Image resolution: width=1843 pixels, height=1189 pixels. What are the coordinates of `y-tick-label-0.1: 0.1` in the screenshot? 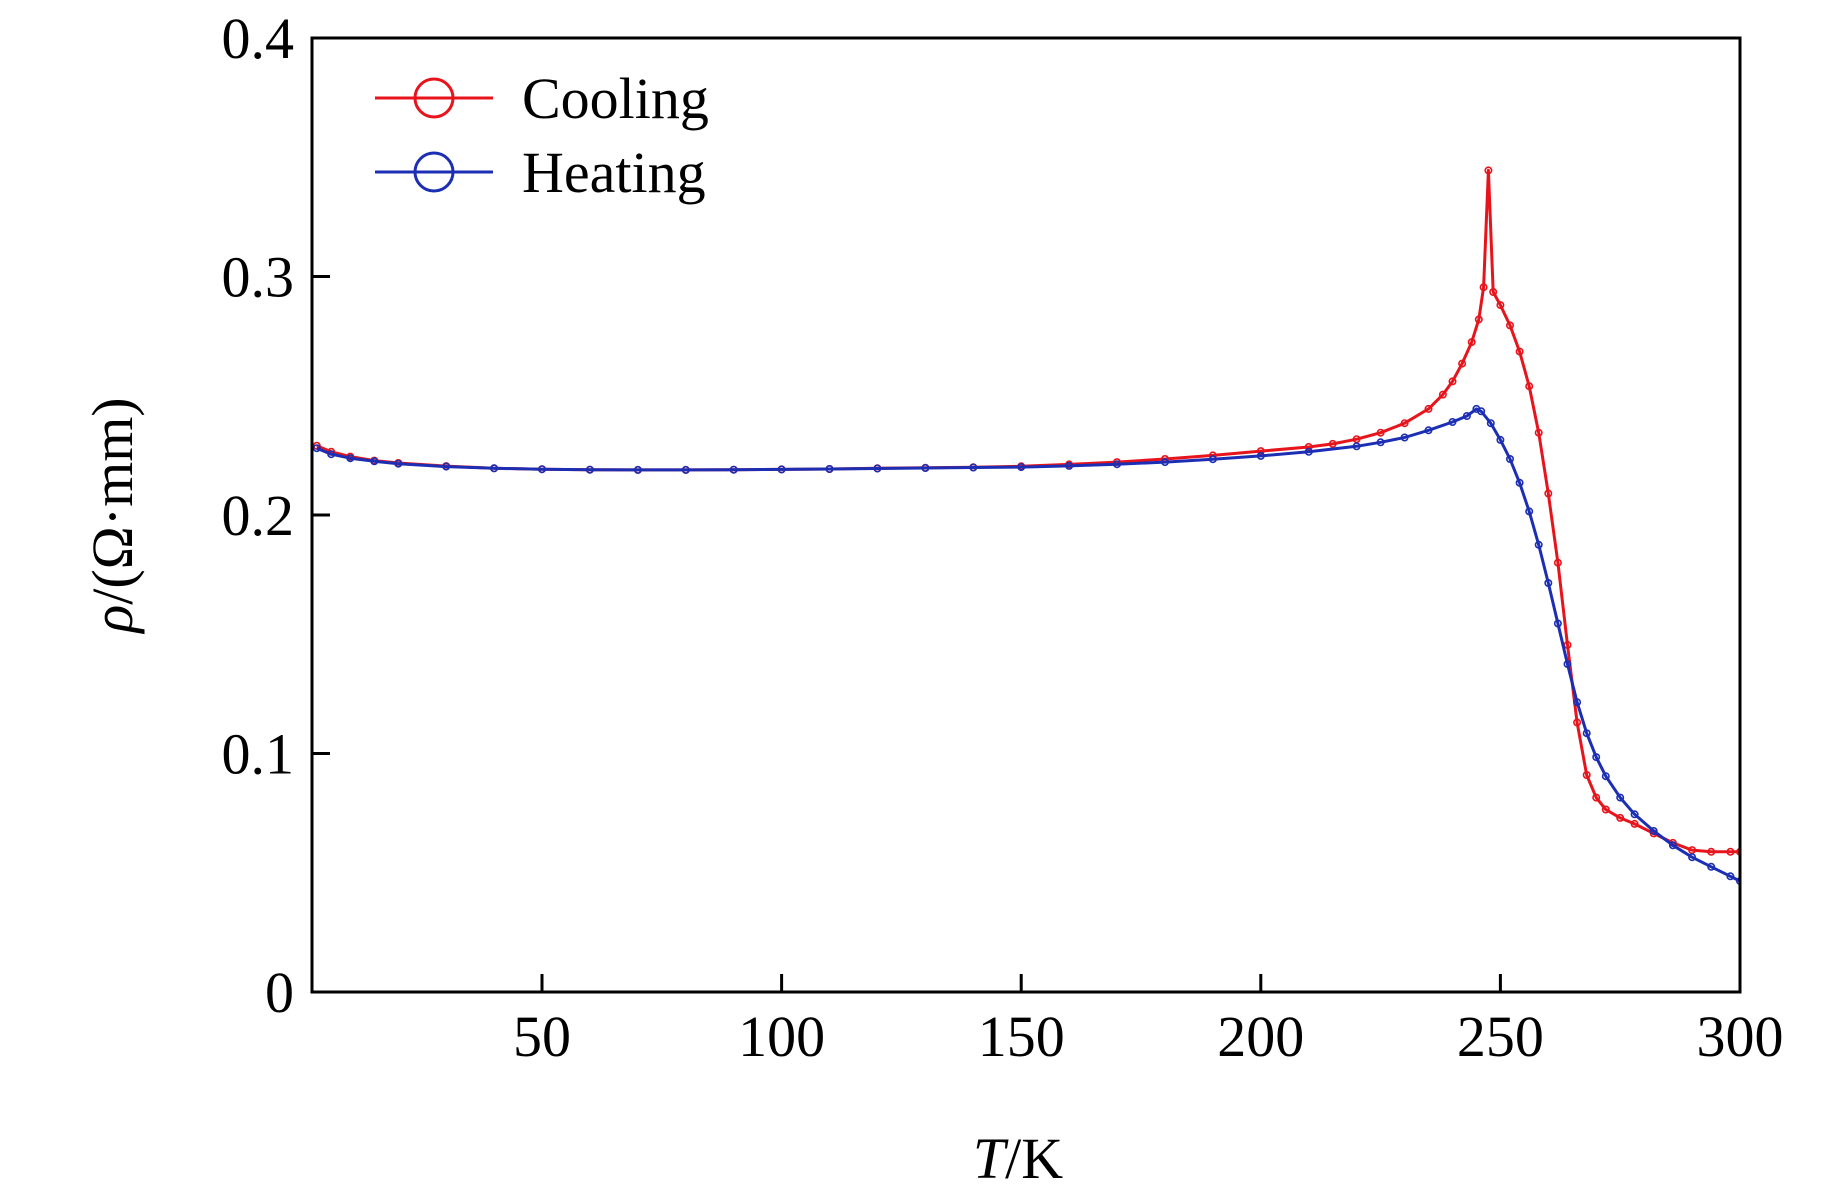 It's located at (258, 754).